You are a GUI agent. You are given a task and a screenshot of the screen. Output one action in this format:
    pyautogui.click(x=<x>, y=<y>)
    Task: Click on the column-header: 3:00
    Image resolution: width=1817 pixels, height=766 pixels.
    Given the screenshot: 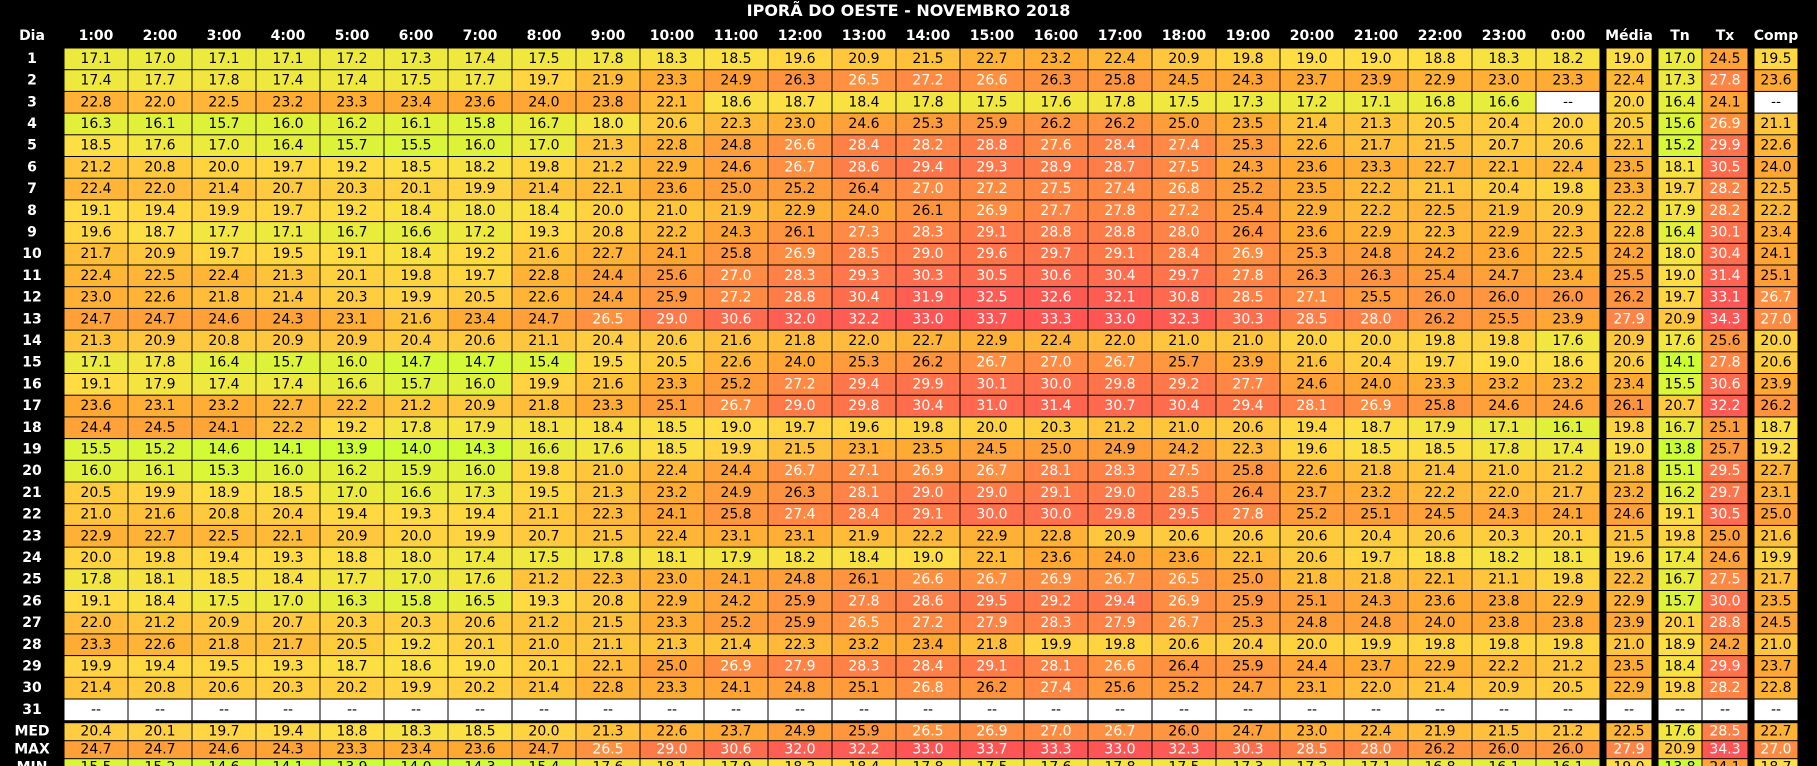 What is the action you would take?
    pyautogui.click(x=224, y=36)
    